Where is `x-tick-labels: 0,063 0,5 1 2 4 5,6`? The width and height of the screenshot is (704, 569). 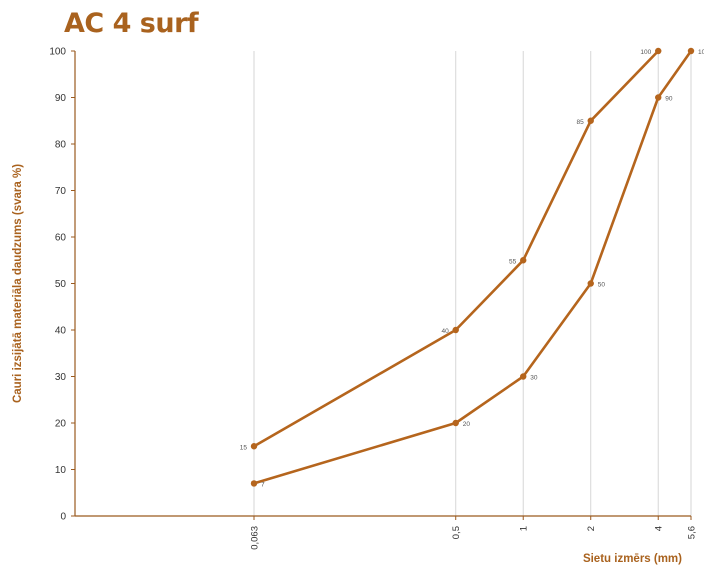
x-tick-labels: 0,063 0,5 1 2 4 5,6 is located at coordinates (474, 538).